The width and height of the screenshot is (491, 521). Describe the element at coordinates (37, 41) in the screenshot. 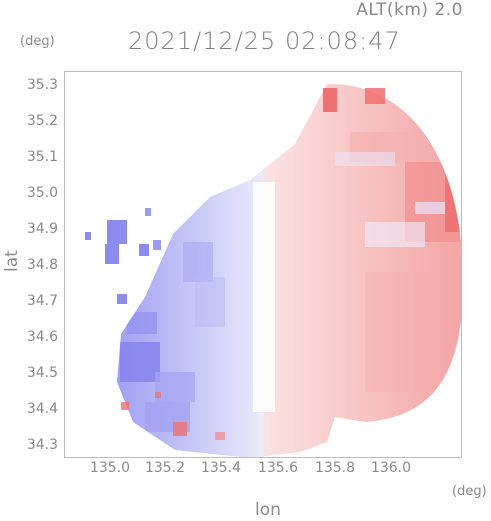

I see `y-unit-label: (deg)` at that location.